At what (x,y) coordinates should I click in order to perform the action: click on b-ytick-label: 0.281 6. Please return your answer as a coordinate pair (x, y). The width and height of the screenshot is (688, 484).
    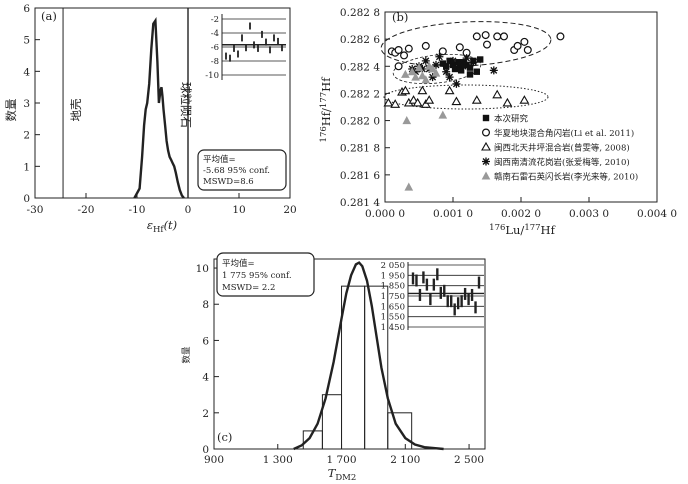
    Looking at the image, I should click on (360, 176).